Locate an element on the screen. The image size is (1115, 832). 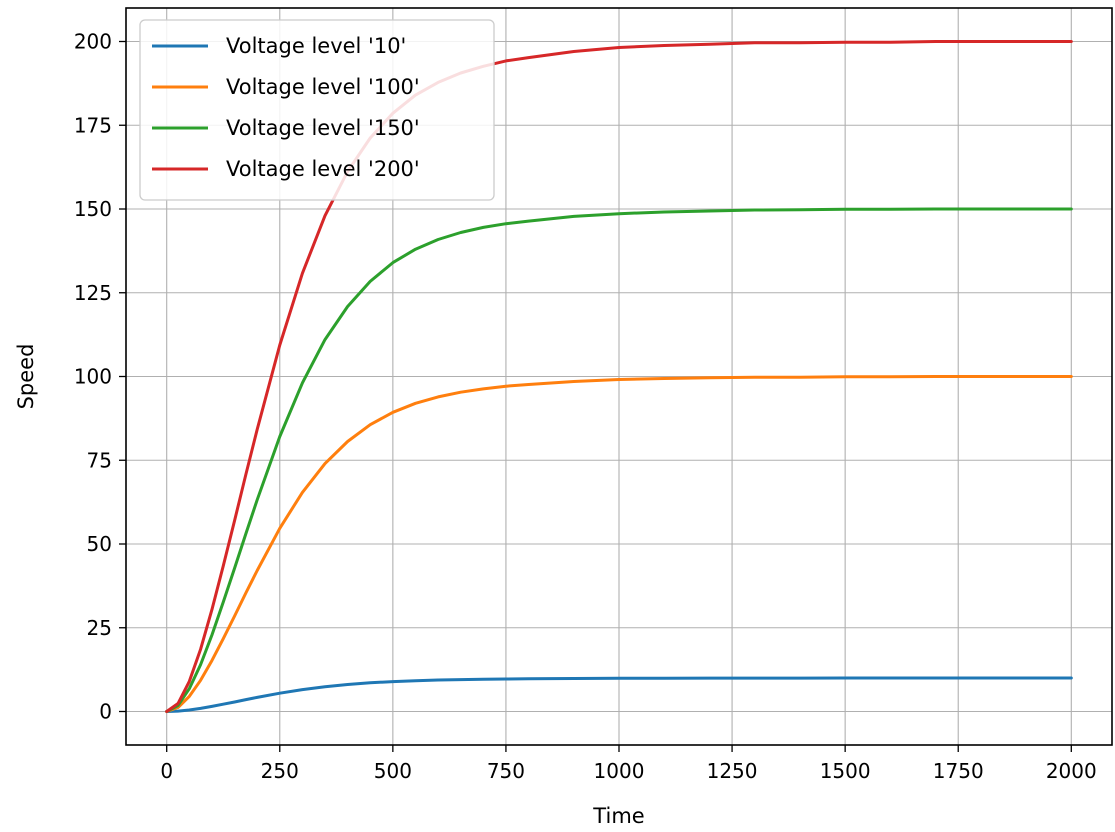
legend-entry-0: Voltage level '10' is located at coordinates (316, 46).